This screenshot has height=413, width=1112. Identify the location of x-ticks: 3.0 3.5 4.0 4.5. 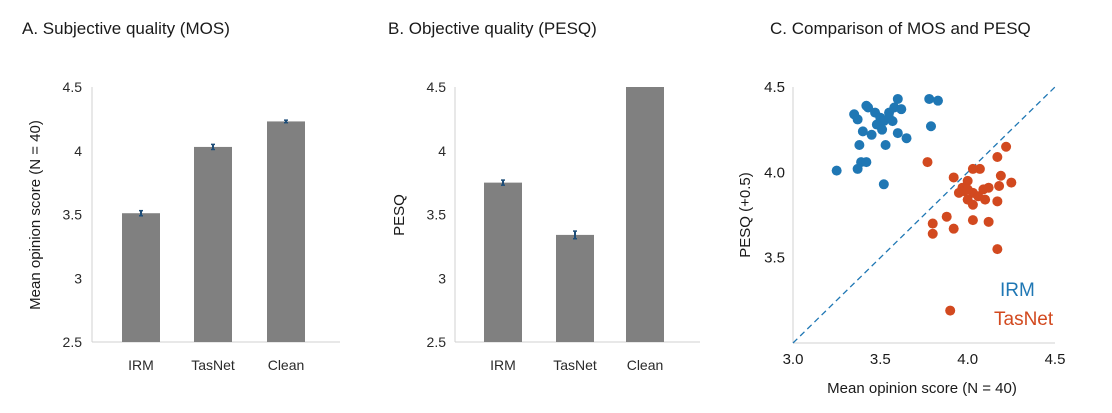
(924, 359).